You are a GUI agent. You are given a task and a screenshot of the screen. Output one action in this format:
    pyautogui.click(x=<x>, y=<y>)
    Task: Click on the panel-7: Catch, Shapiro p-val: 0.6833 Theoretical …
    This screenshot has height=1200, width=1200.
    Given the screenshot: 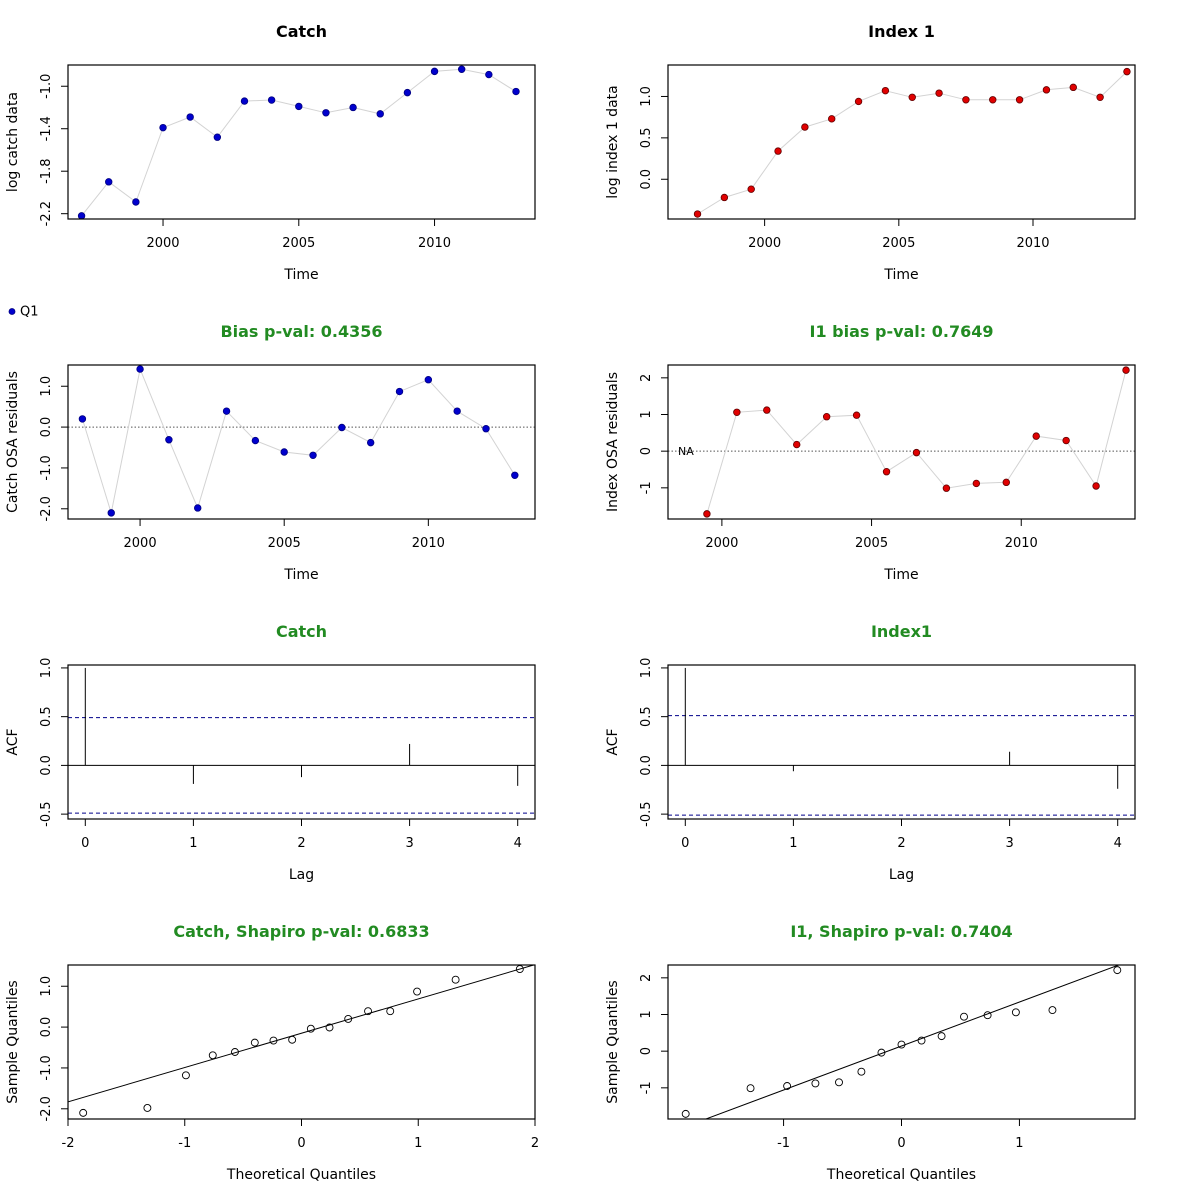 What is the action you would take?
    pyautogui.click(x=272, y=1052)
    